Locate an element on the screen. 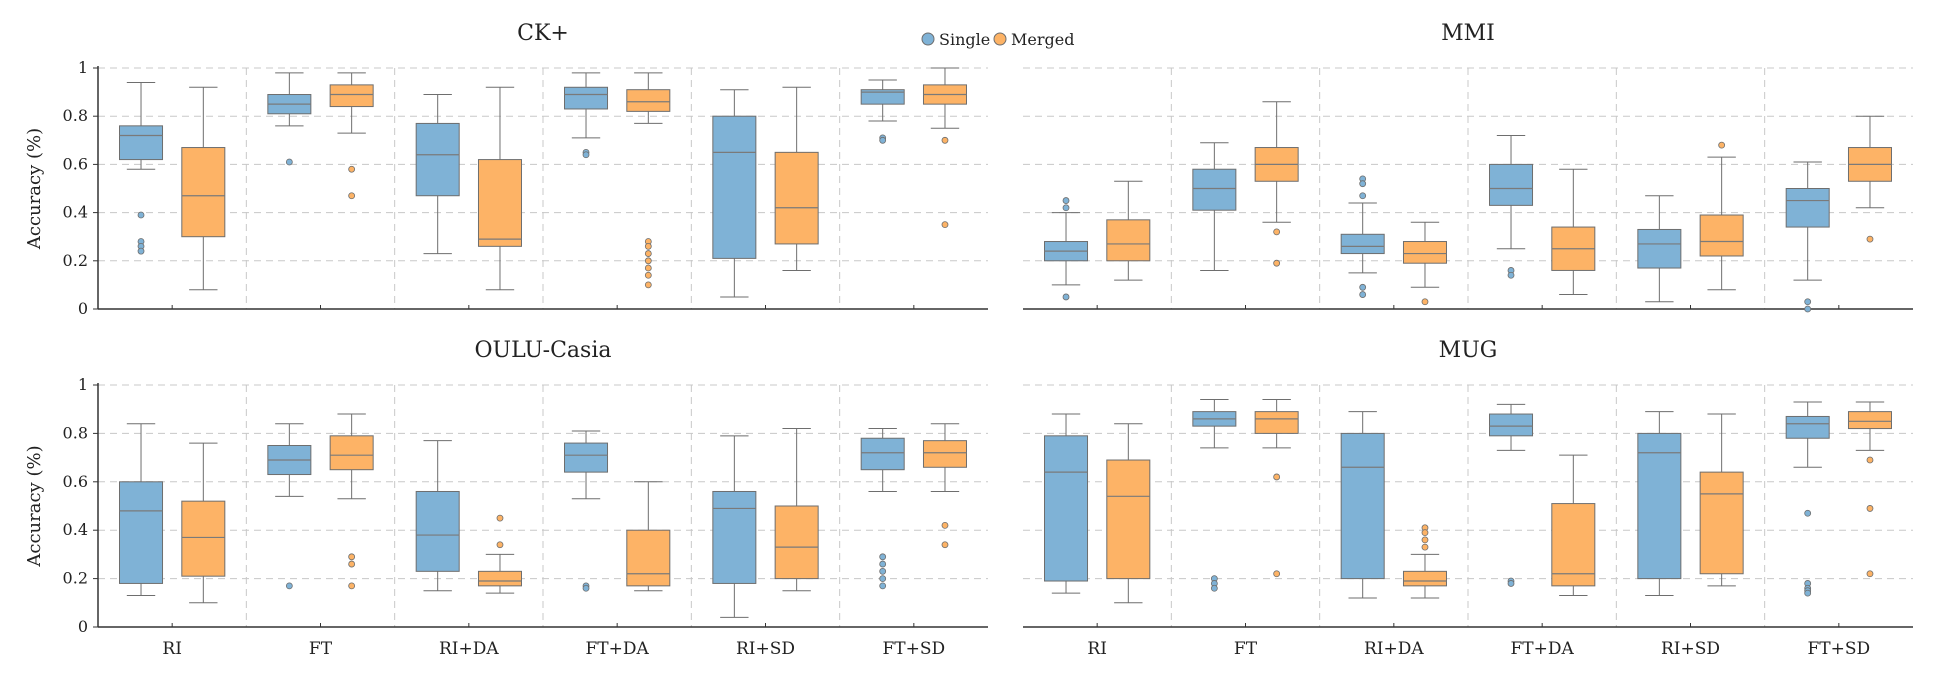  box-single-RI+SD is located at coordinates (1659, 249).